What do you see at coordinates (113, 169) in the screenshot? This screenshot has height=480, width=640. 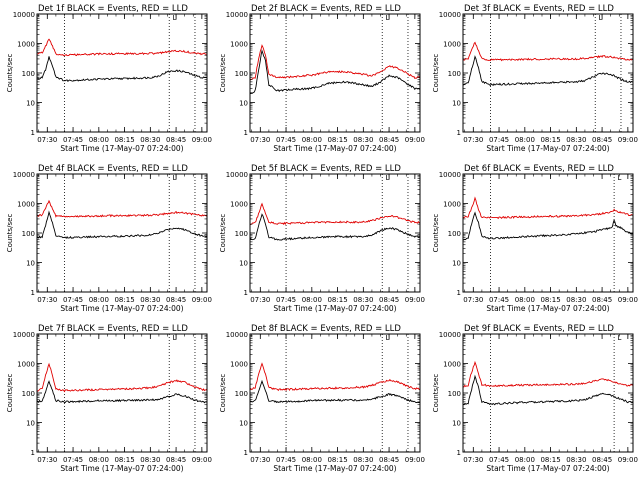 I see `panel-title: Det 4f BLACK = Events, RED = LLD` at bounding box center [113, 169].